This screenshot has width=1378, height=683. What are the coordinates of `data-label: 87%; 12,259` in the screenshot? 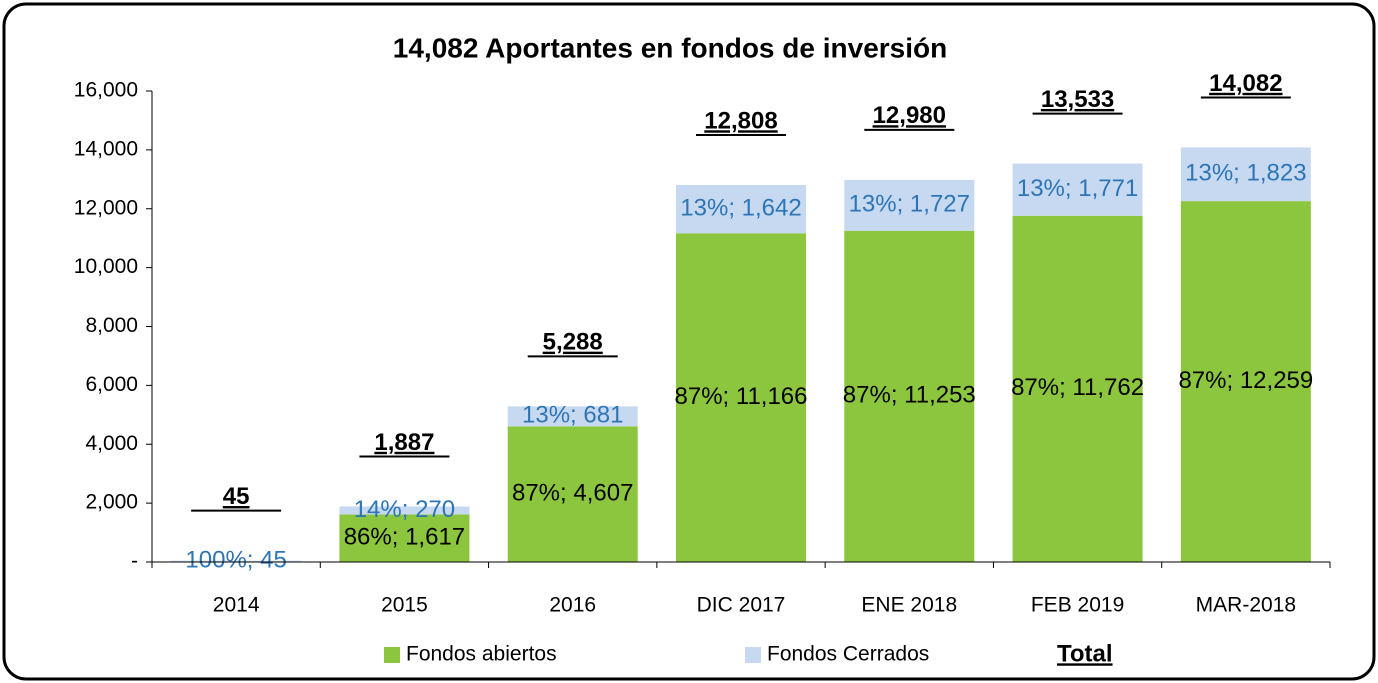 It's located at (1245, 380).